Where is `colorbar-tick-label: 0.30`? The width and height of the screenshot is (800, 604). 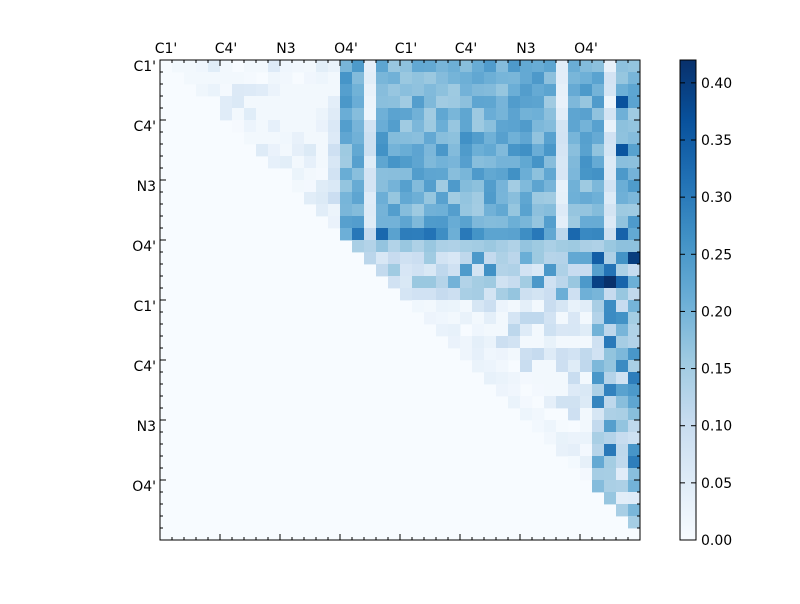
colorbar-tick-label: 0.30 is located at coordinates (716, 198).